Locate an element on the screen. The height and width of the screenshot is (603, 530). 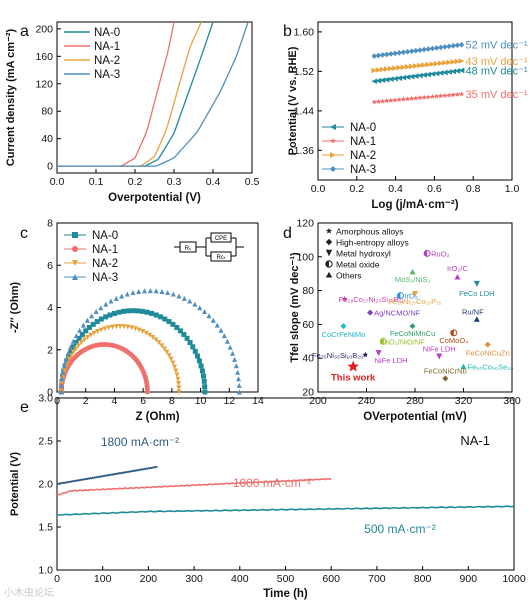
legend-label: NA-3 is located at coordinates (363, 170).